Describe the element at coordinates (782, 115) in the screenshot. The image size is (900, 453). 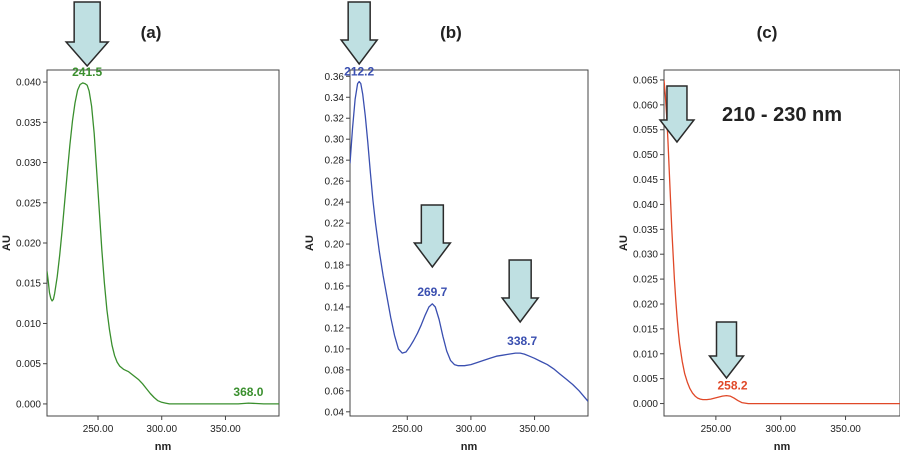
I see `wavelength-range-note: 210 - 230 nm` at that location.